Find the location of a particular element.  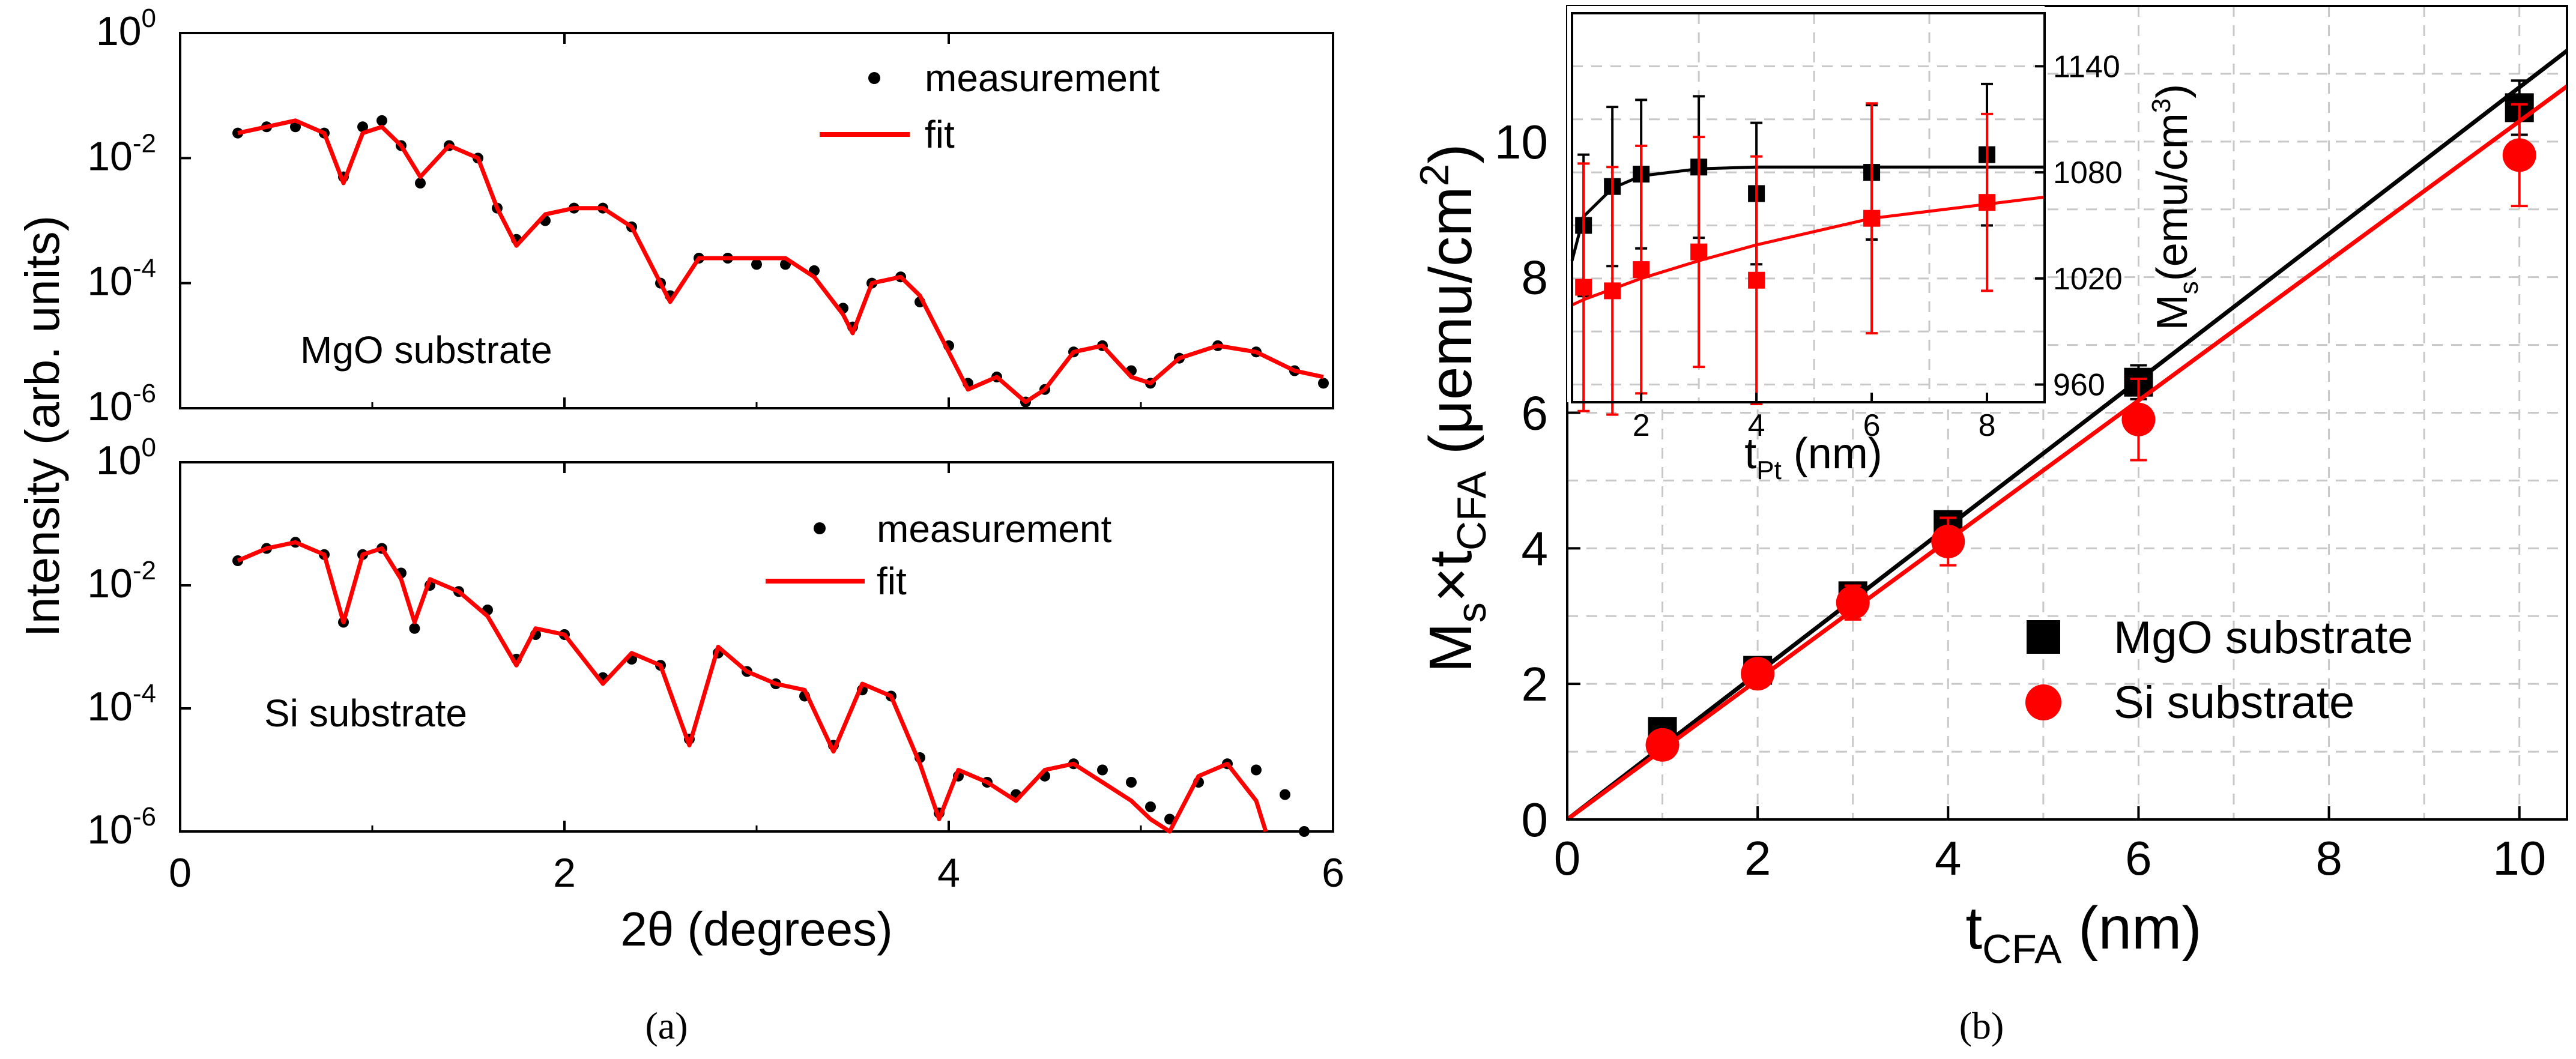

legend-mgo-label: MgO substrate is located at coordinates (2263, 637).